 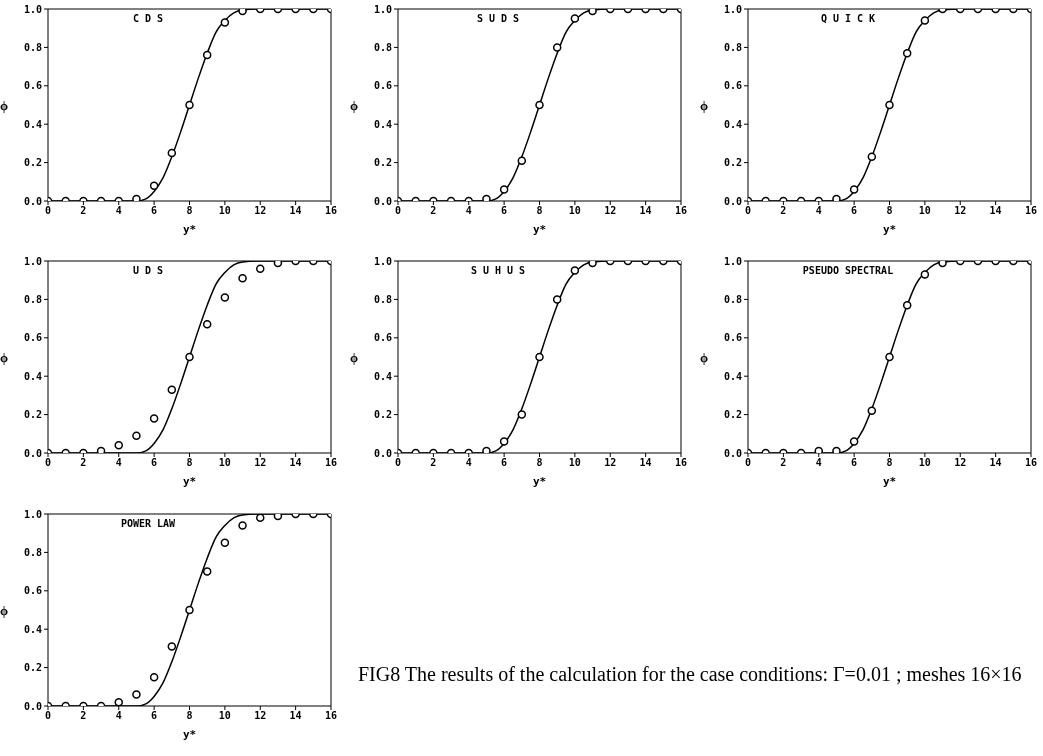 I want to click on x-tick-label: 12, so click(x=610, y=211).